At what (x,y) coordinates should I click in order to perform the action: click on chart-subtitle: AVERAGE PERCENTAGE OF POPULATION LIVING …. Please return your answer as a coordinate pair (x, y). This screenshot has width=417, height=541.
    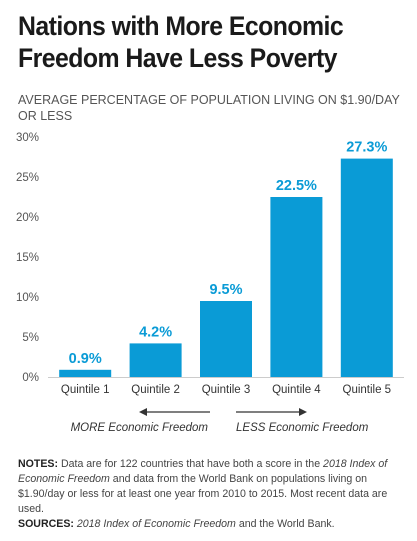
    Looking at the image, I should click on (209, 108).